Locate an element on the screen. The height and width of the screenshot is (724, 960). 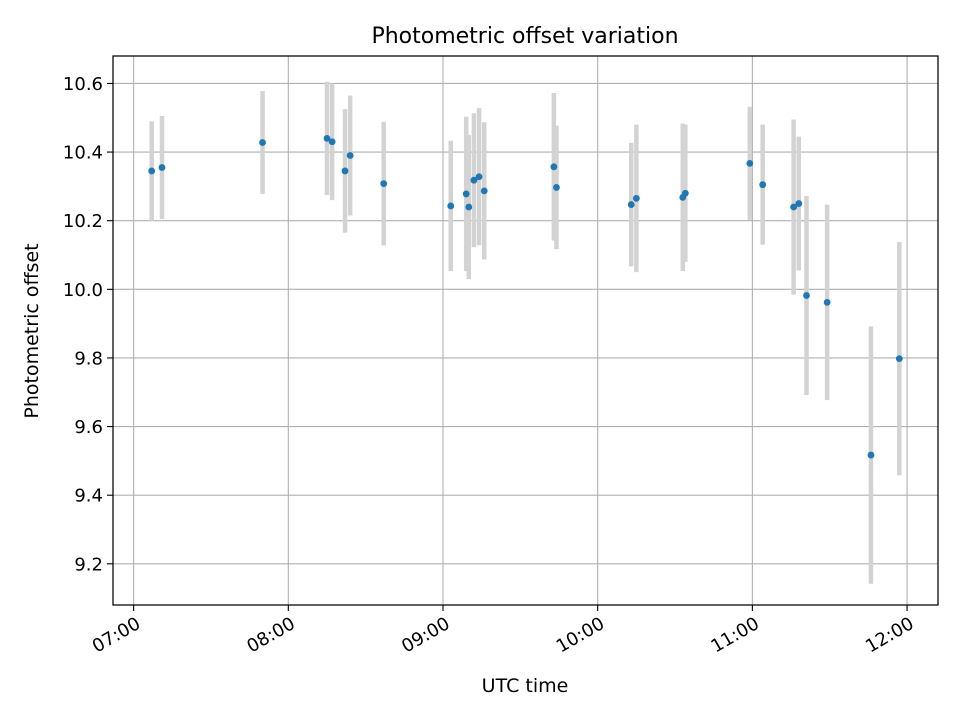
y-tick-label: 10.4 is located at coordinates (83, 153).